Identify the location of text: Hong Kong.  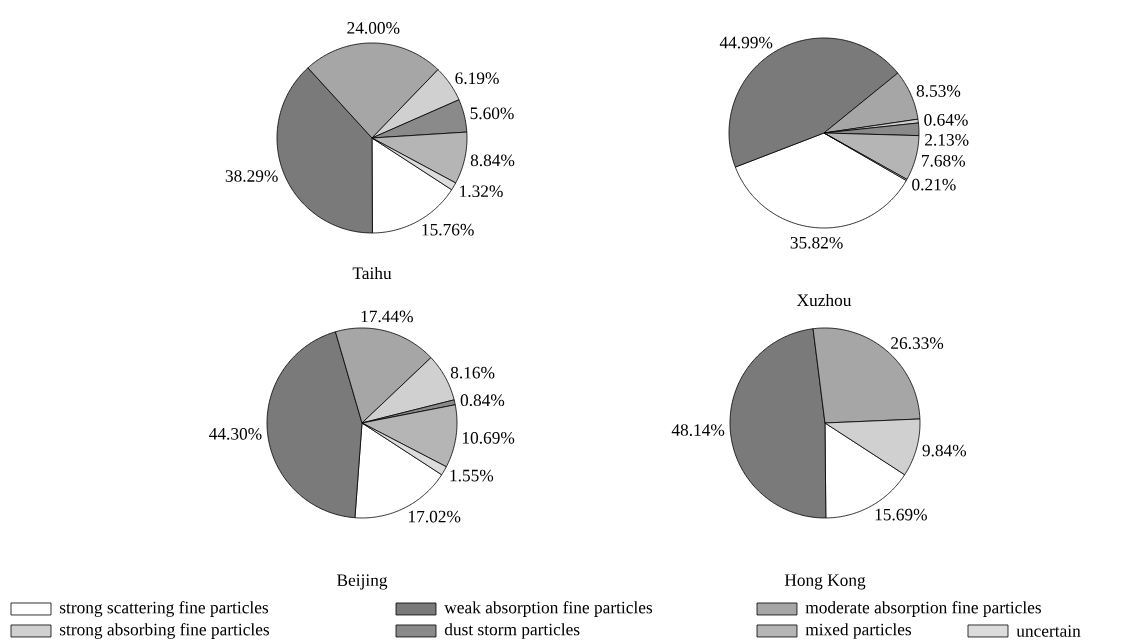
(825, 582).